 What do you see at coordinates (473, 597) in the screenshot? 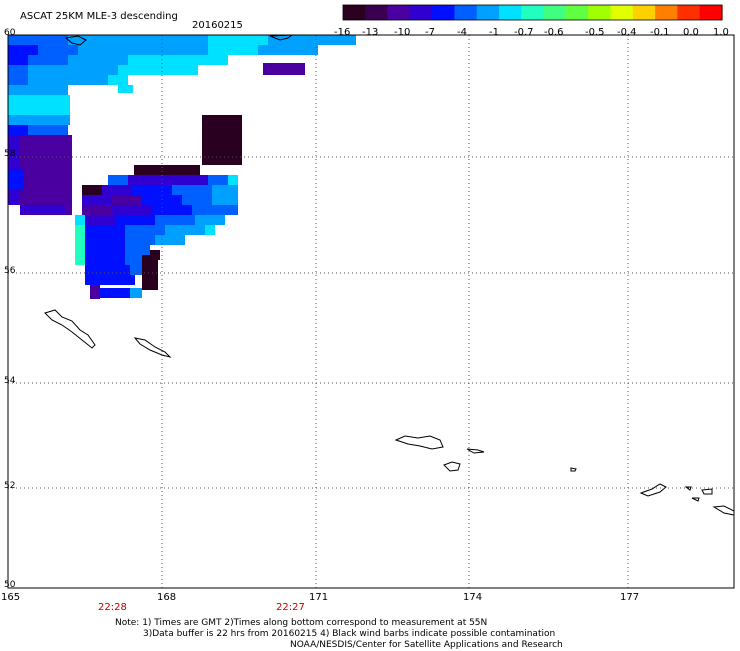
I see `lon-label: 174` at bounding box center [473, 597].